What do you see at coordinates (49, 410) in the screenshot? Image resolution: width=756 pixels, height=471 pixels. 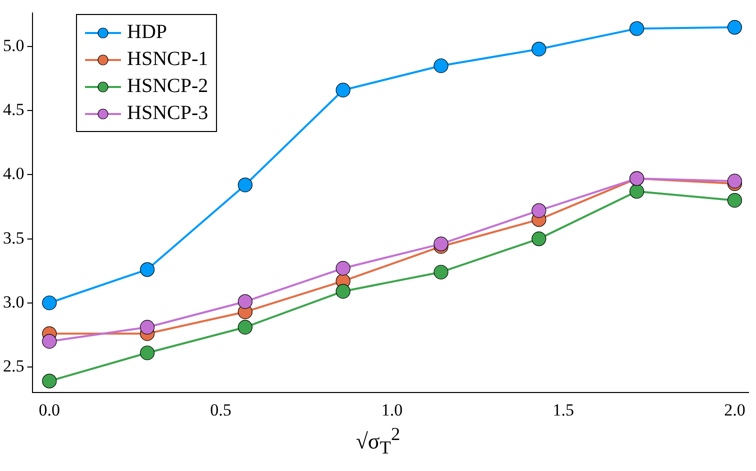 I see `x-tick-label: 0.0` at bounding box center [49, 410].